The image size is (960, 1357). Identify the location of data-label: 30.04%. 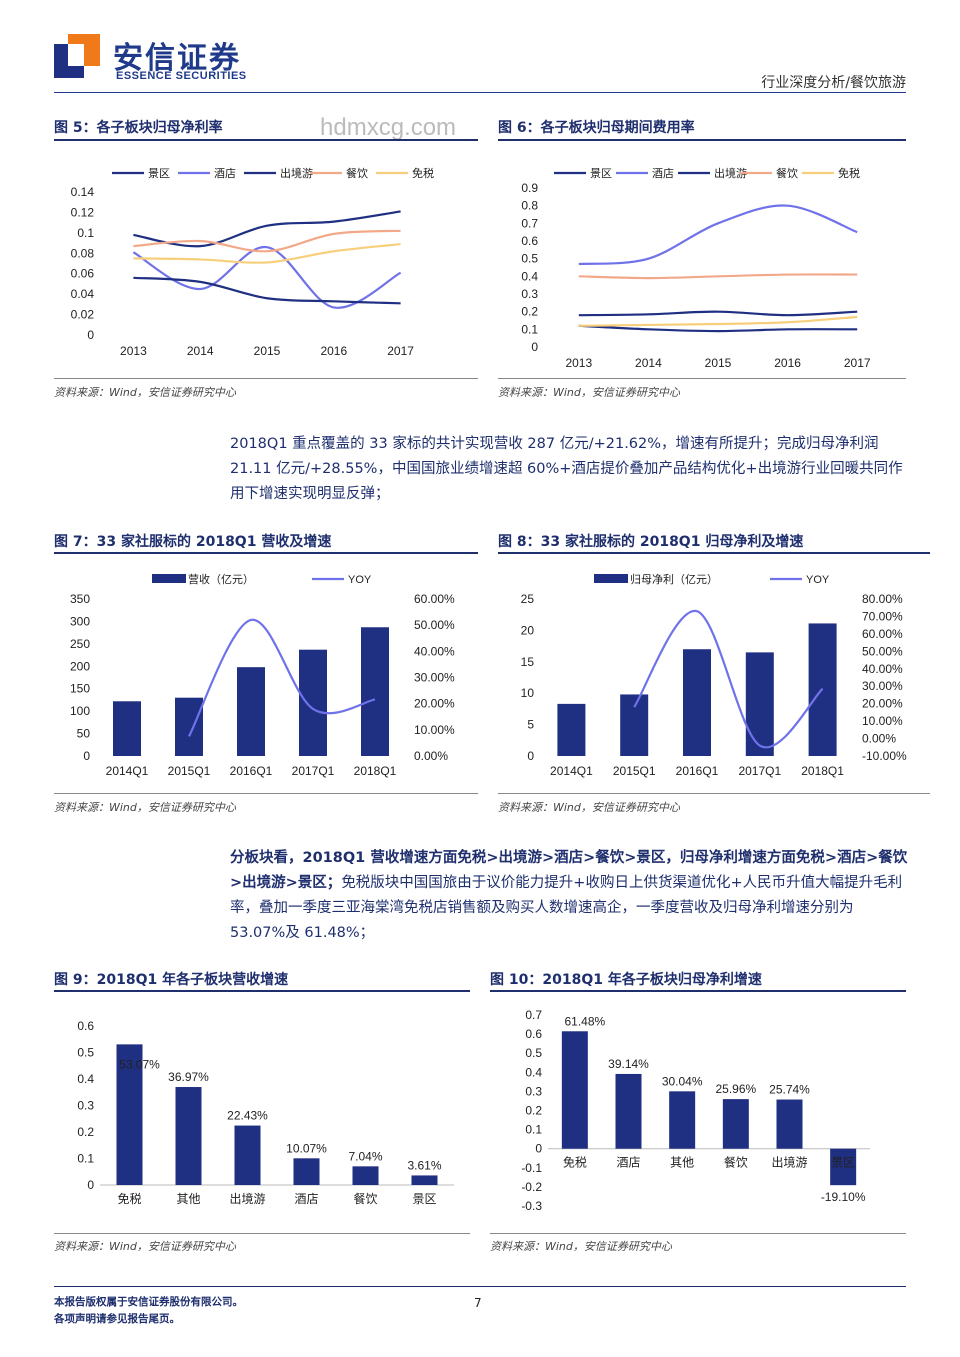
(682, 1081).